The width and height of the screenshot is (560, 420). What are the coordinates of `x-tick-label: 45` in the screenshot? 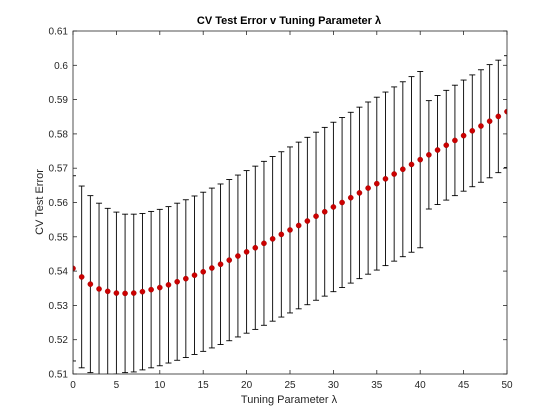 It's located at (464, 385).